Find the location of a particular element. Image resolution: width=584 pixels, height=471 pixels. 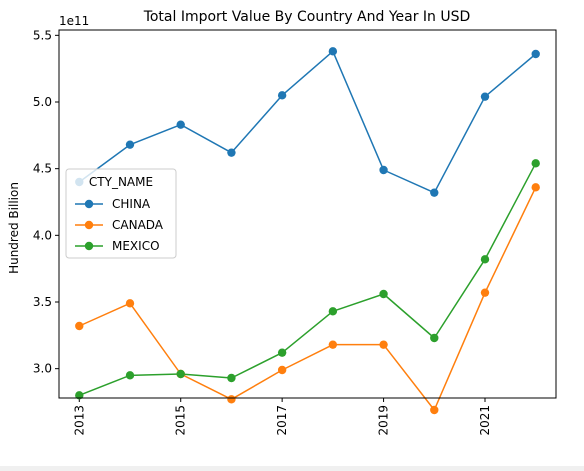

legend-entries: CHINA CANADA MEXICO is located at coordinates (119, 225).